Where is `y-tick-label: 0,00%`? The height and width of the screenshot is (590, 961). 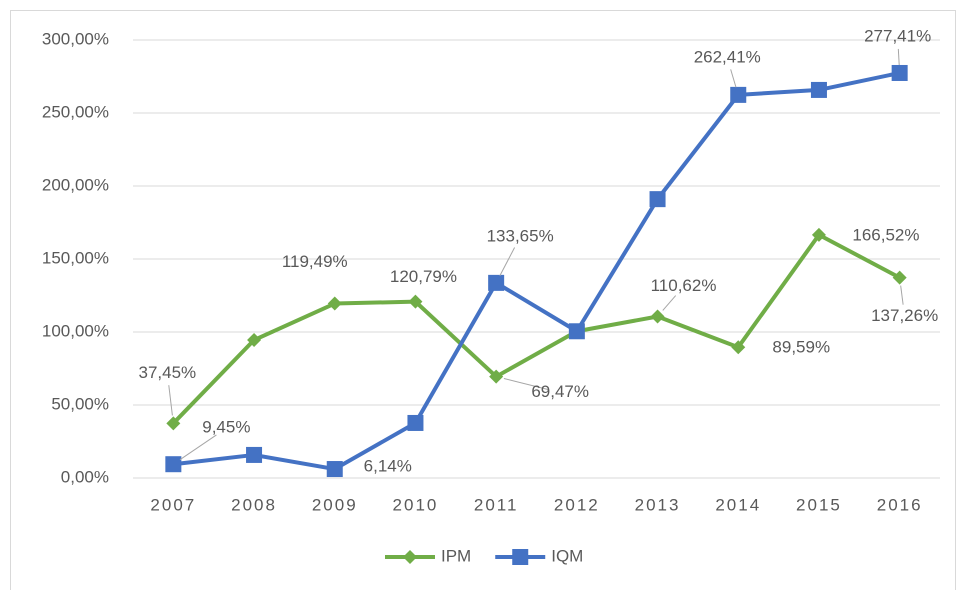
y-tick-label: 0,00% is located at coordinates (85, 476).